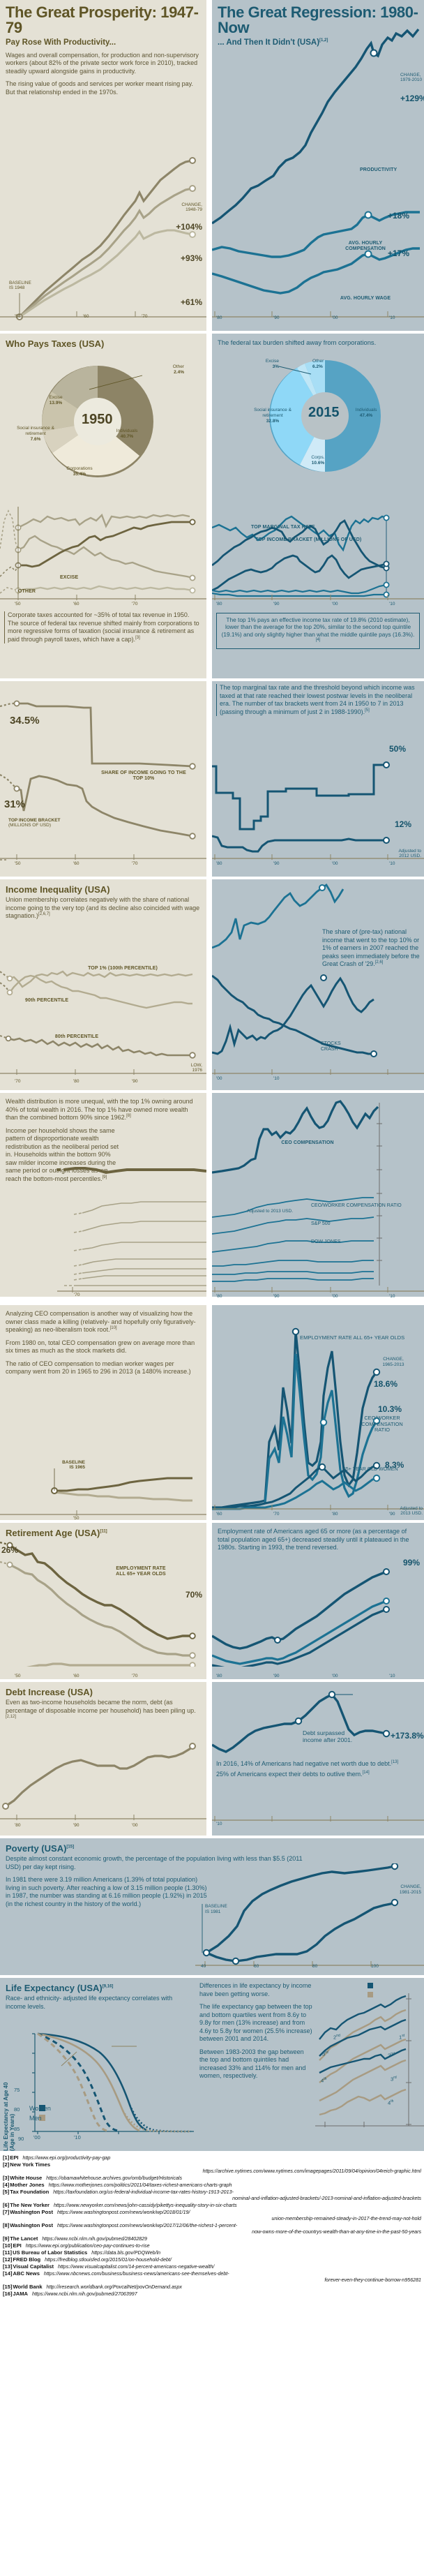 The width and height of the screenshot is (424, 2576). What do you see at coordinates (79, 471) in the screenshot?
I see `pie-1950-label-corporations: Corporations 35.4%` at bounding box center [79, 471].